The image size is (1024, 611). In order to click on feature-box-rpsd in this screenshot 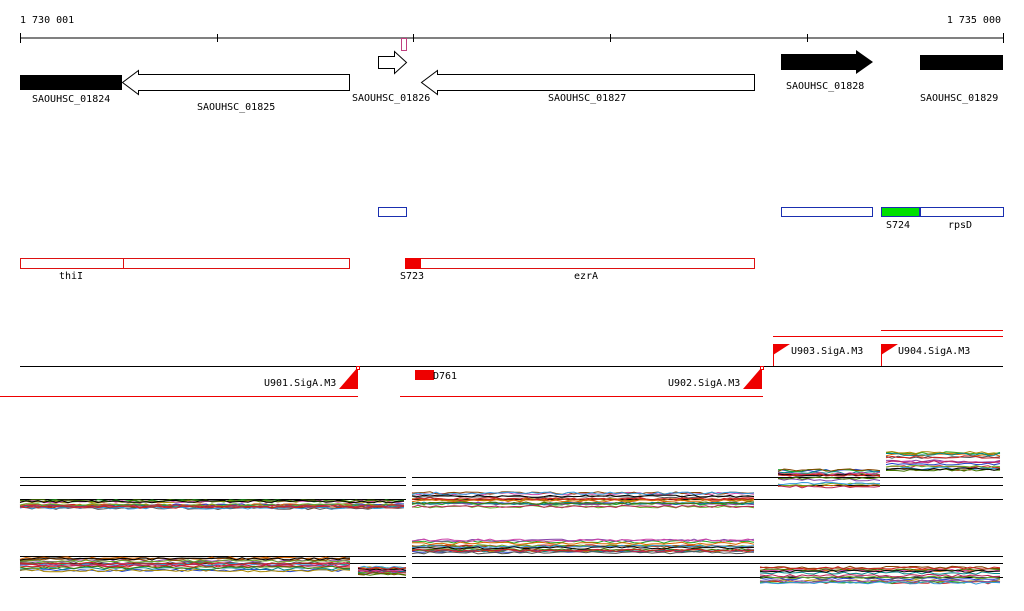, I will do `click(962, 212)`.